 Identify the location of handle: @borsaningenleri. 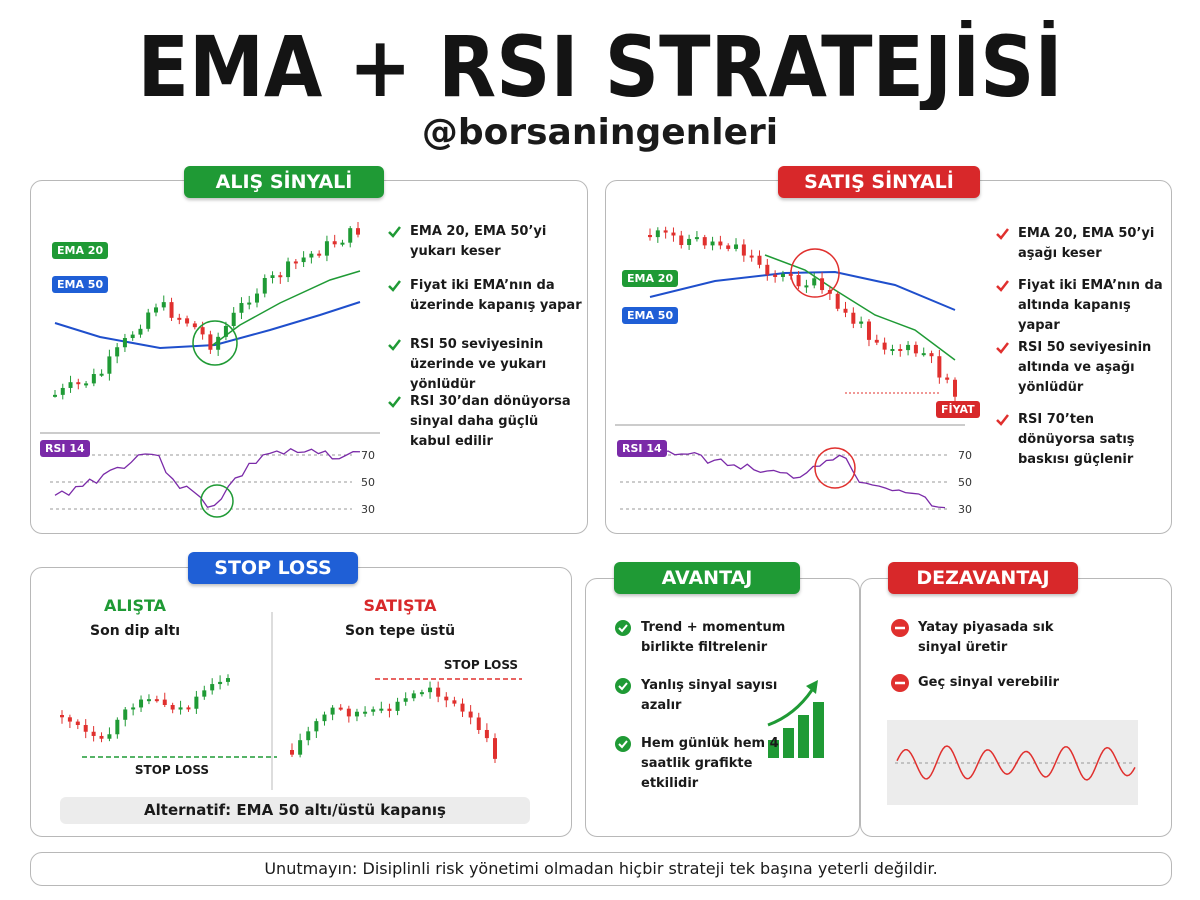
(600, 132).